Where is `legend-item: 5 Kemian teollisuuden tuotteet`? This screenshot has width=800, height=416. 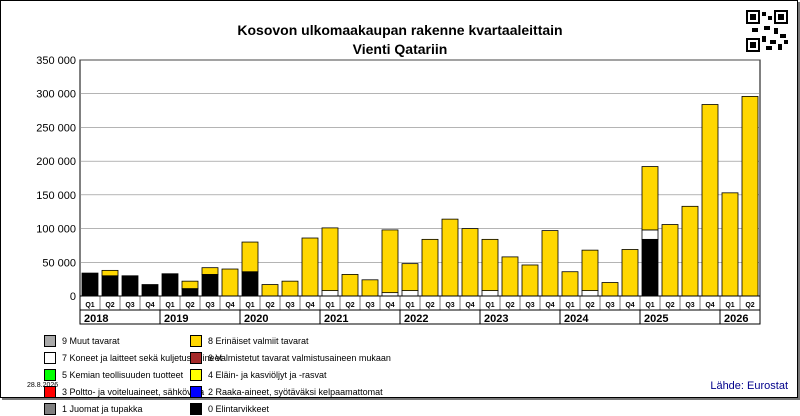 legend-item: 5 Kemian teollisuuden tuotteet is located at coordinates (113, 375).